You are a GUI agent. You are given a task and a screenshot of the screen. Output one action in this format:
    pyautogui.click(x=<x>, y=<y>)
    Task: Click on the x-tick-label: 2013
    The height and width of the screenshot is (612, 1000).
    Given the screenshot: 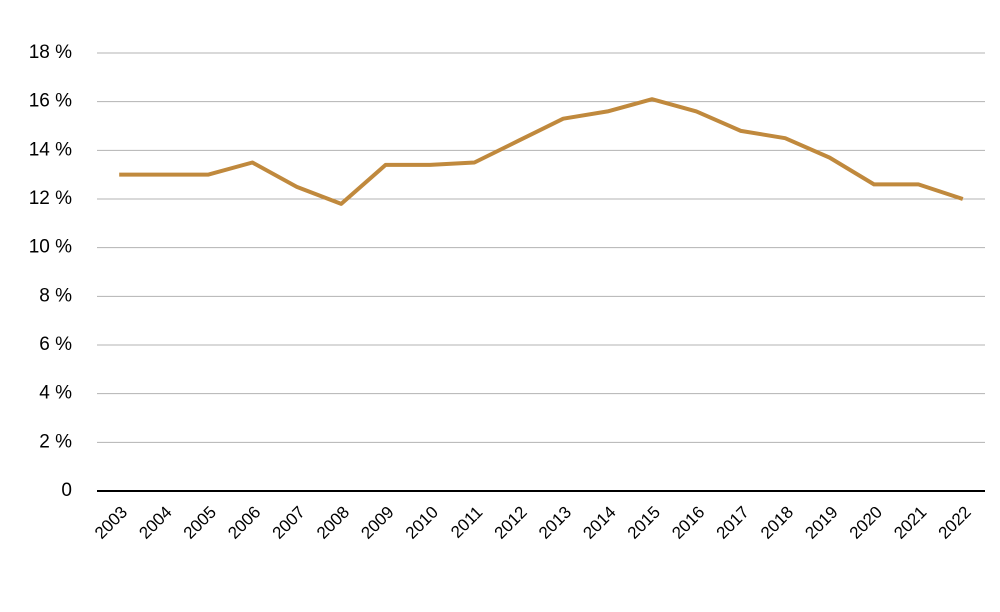 What is the action you would take?
    pyautogui.click(x=555, y=523)
    